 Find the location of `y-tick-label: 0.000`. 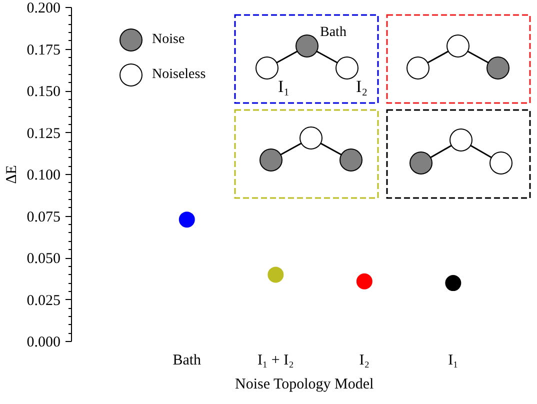

y-tick-label: 0.000 is located at coordinates (43, 342).